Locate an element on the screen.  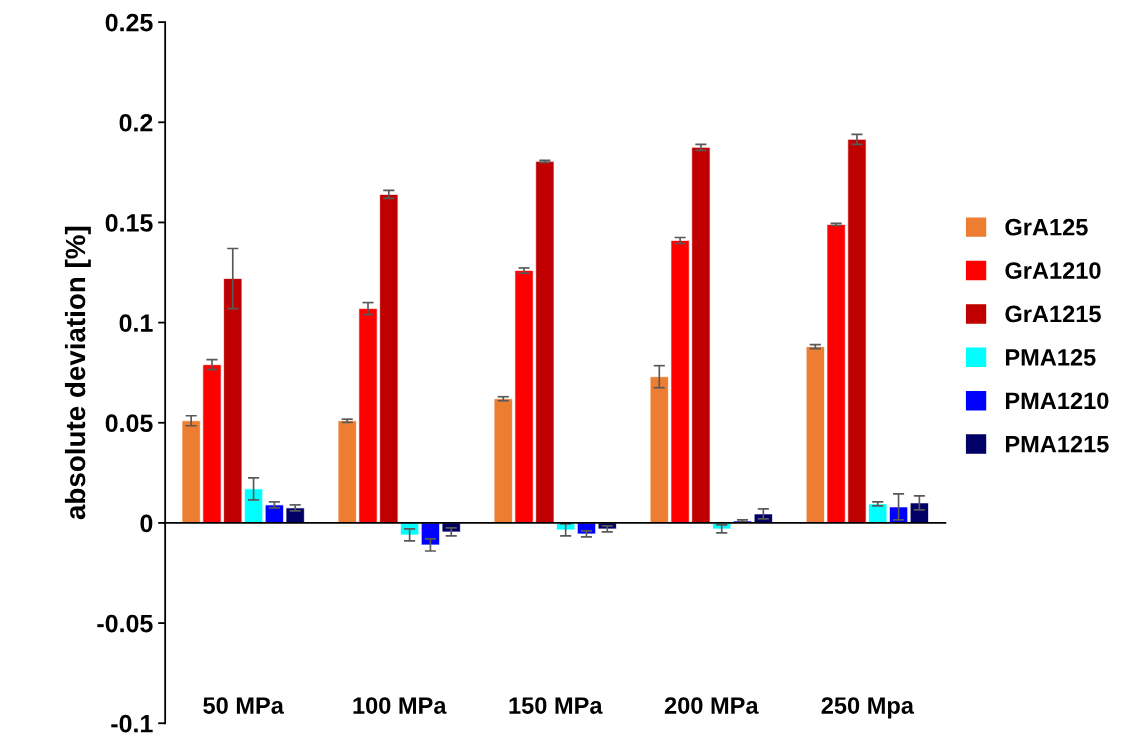
legend-label: GrA125 is located at coordinates (1046, 227).